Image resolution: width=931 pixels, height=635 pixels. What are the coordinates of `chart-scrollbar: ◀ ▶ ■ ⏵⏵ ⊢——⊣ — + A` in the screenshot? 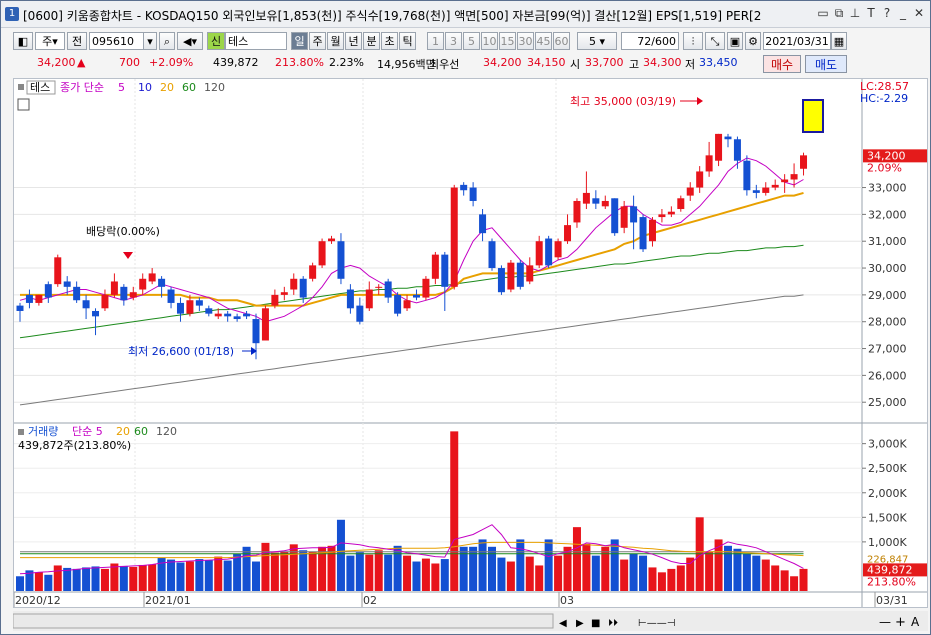 It's located at (470, 621).